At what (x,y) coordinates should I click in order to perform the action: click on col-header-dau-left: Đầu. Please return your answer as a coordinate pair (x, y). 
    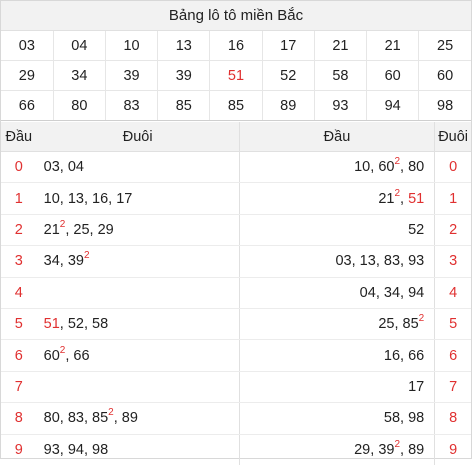
    Looking at the image, I should click on (19, 137).